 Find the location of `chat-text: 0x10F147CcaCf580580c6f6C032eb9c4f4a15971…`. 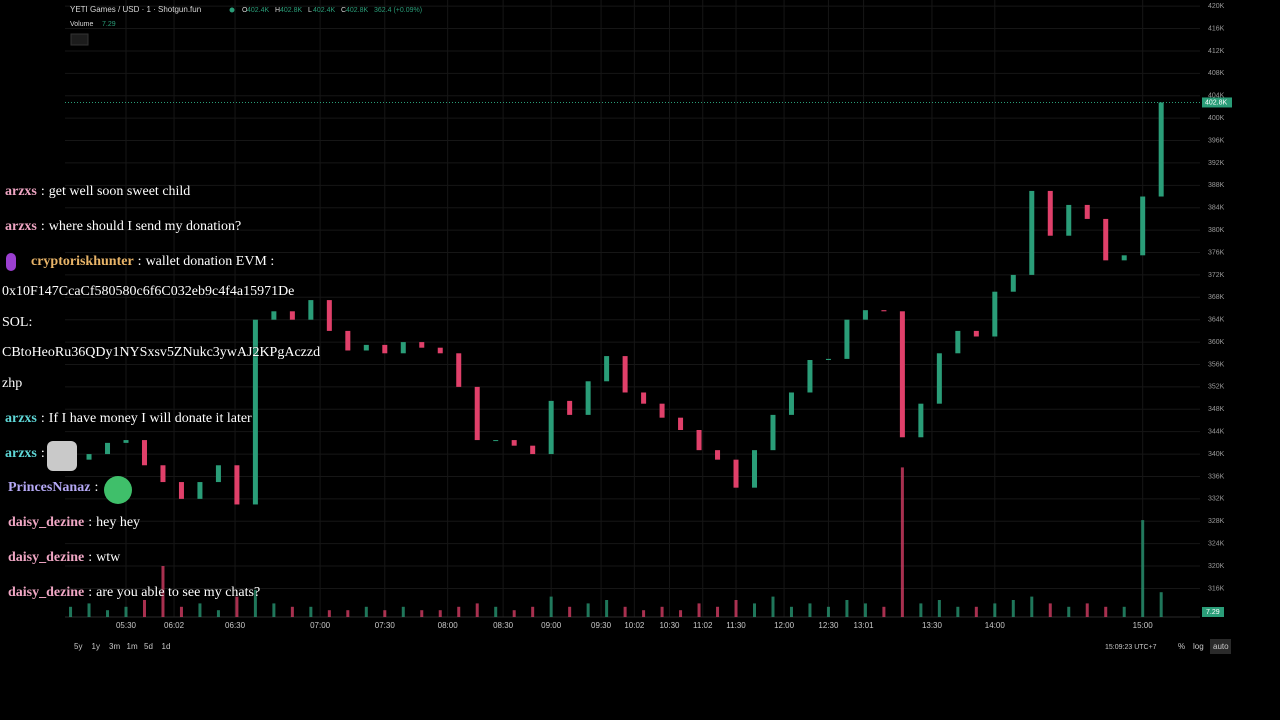

chat-text: 0x10F147CcaCf580580c6f6C032eb9c4f4a15971… is located at coordinates (148, 291).